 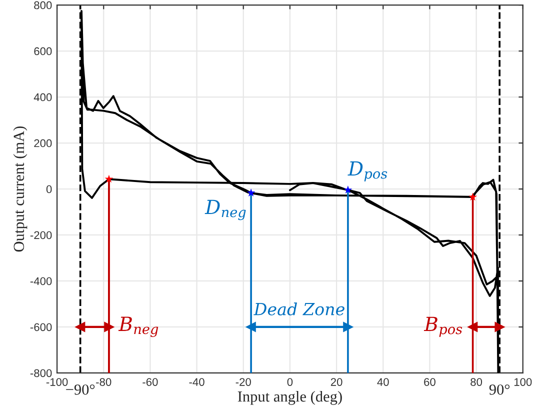 I want to click on x-tick-label: -40, so click(x=196, y=382).